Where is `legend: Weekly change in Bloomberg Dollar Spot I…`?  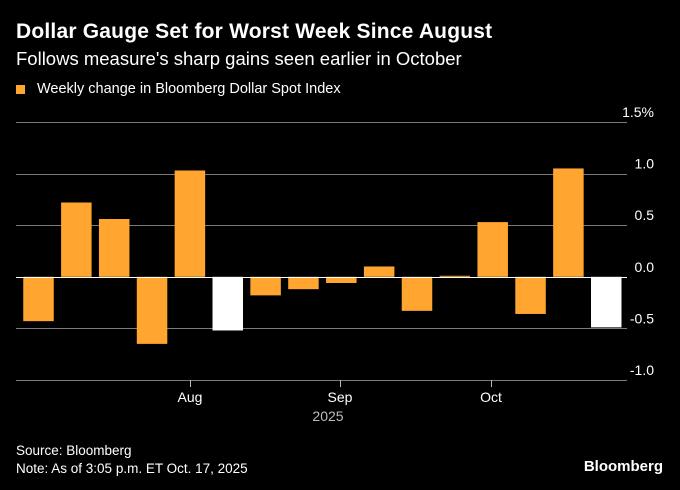
legend: Weekly change in Bloomberg Dollar Spot I… is located at coordinates (178, 89).